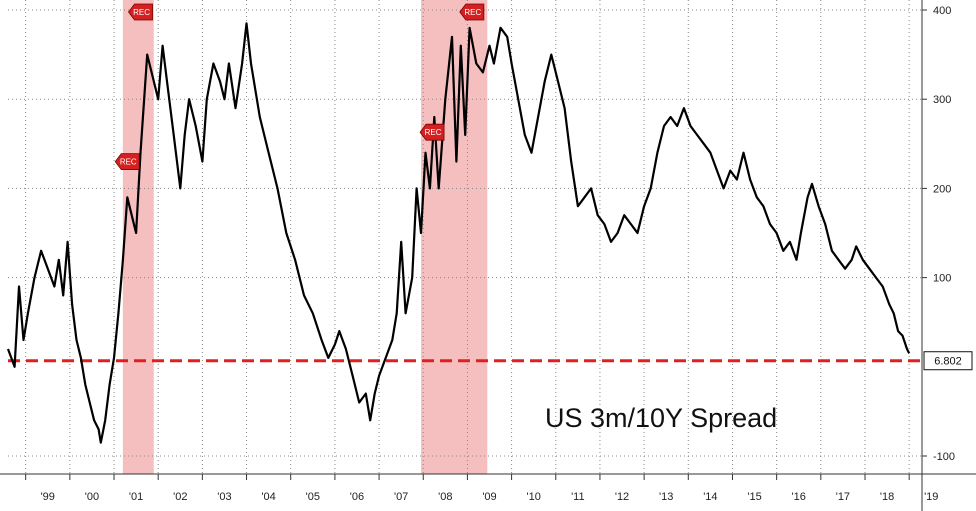  Describe the element at coordinates (180, 497) in the screenshot. I see `x-tick-label: '02` at that location.